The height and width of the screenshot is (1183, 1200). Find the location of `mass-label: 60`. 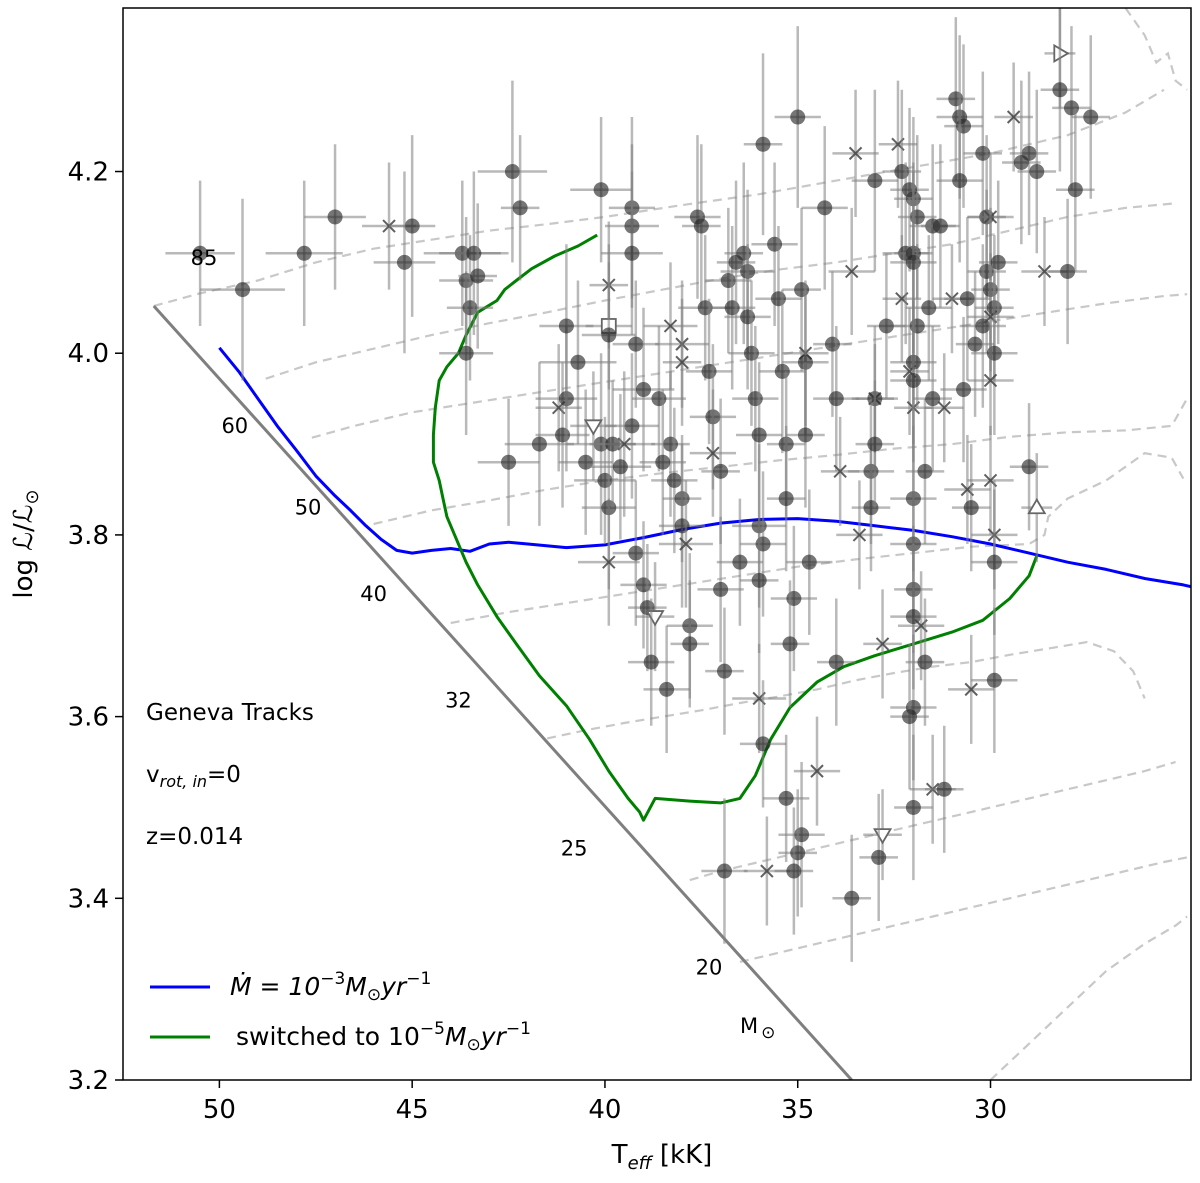

mass-label: 60 is located at coordinates (234, 426).